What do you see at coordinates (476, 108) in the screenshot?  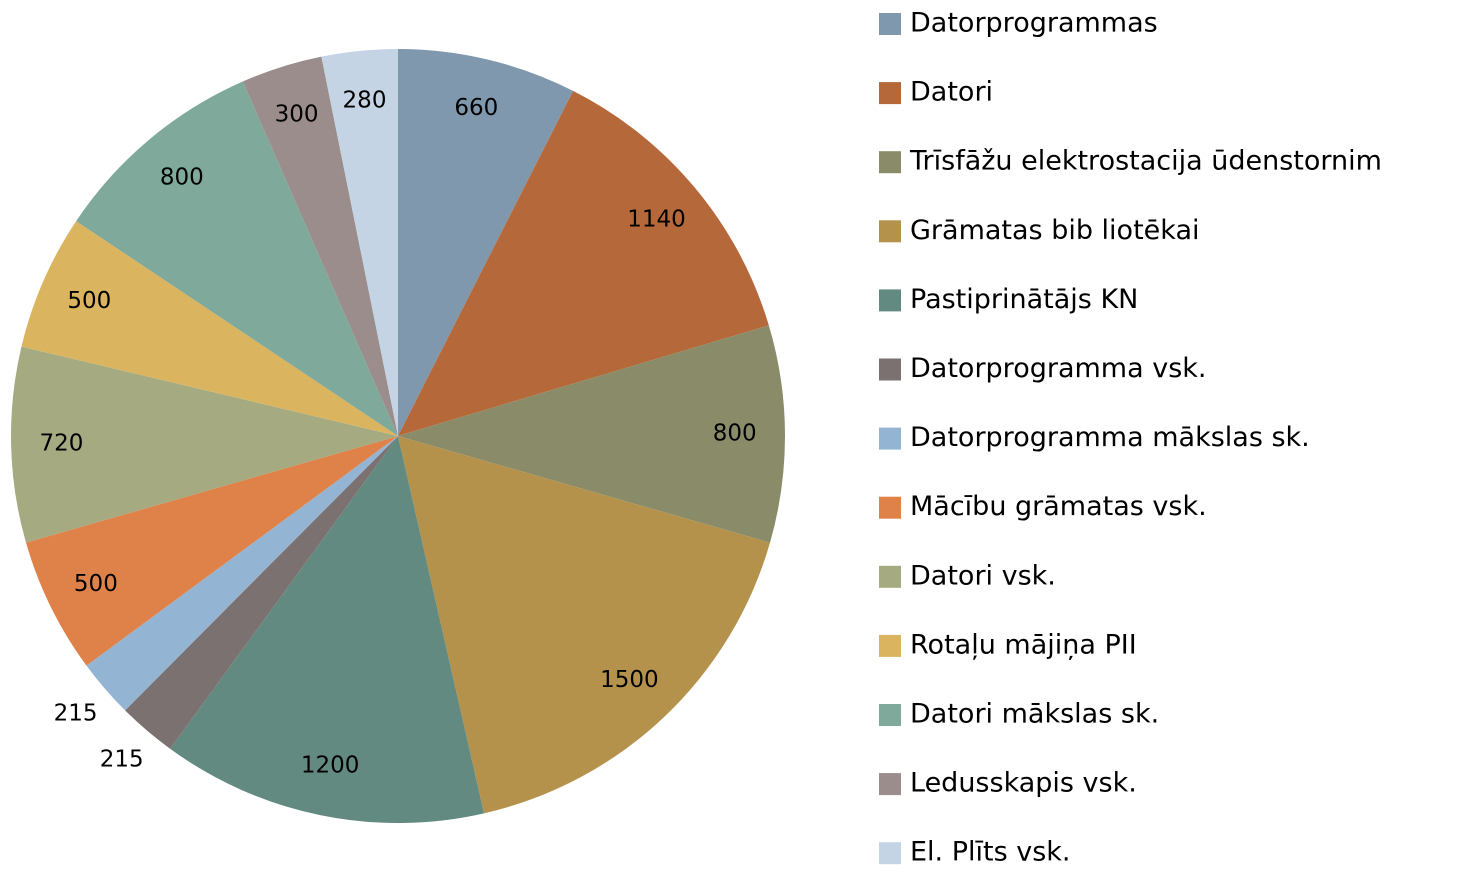 I see `data-label: 660` at bounding box center [476, 108].